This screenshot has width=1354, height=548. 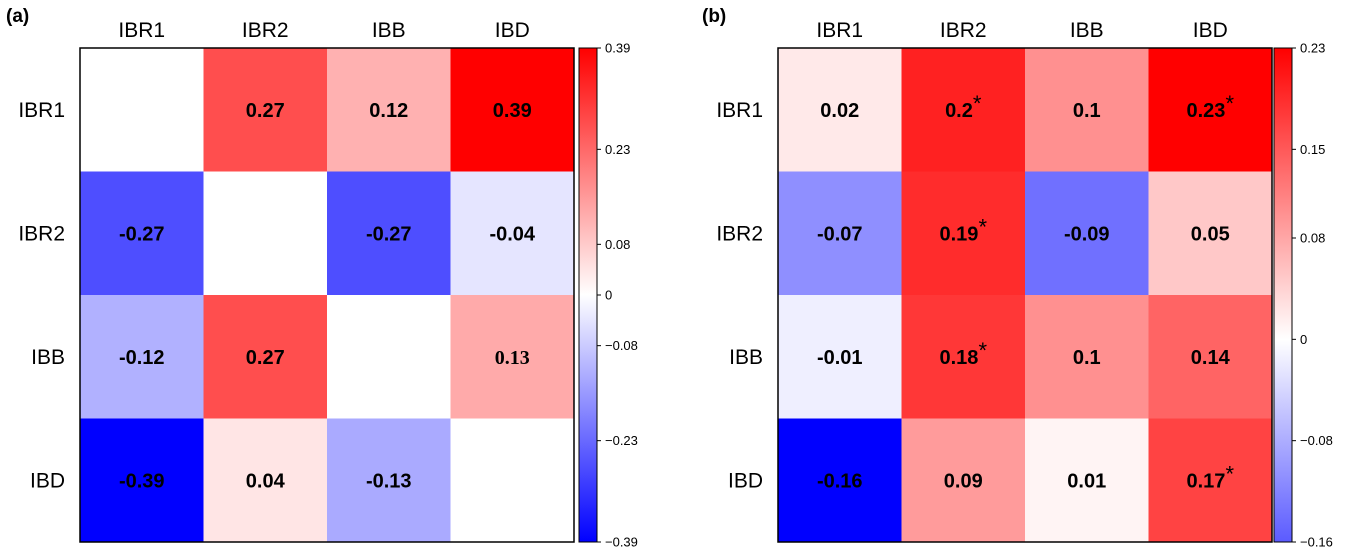 I want to click on cell-value-label: 0.04, so click(x=266, y=481).